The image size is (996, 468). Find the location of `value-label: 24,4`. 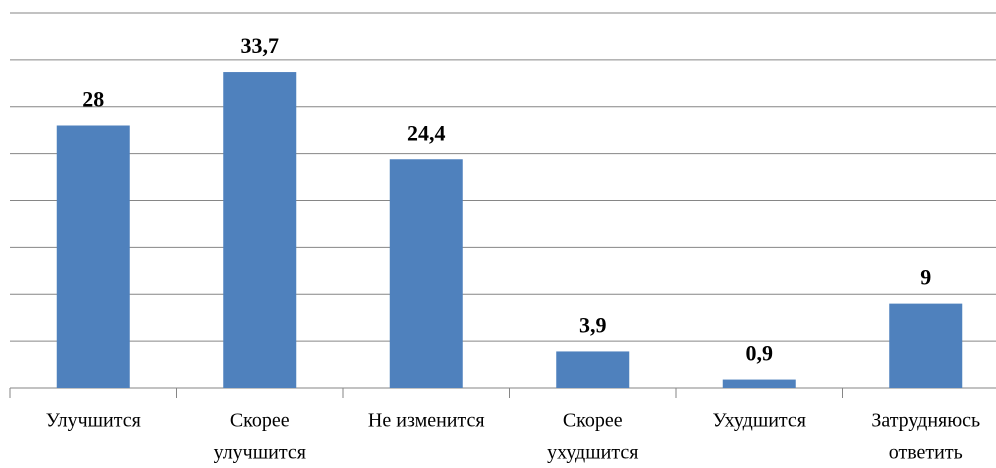

value-label: 24,4 is located at coordinates (426, 132).